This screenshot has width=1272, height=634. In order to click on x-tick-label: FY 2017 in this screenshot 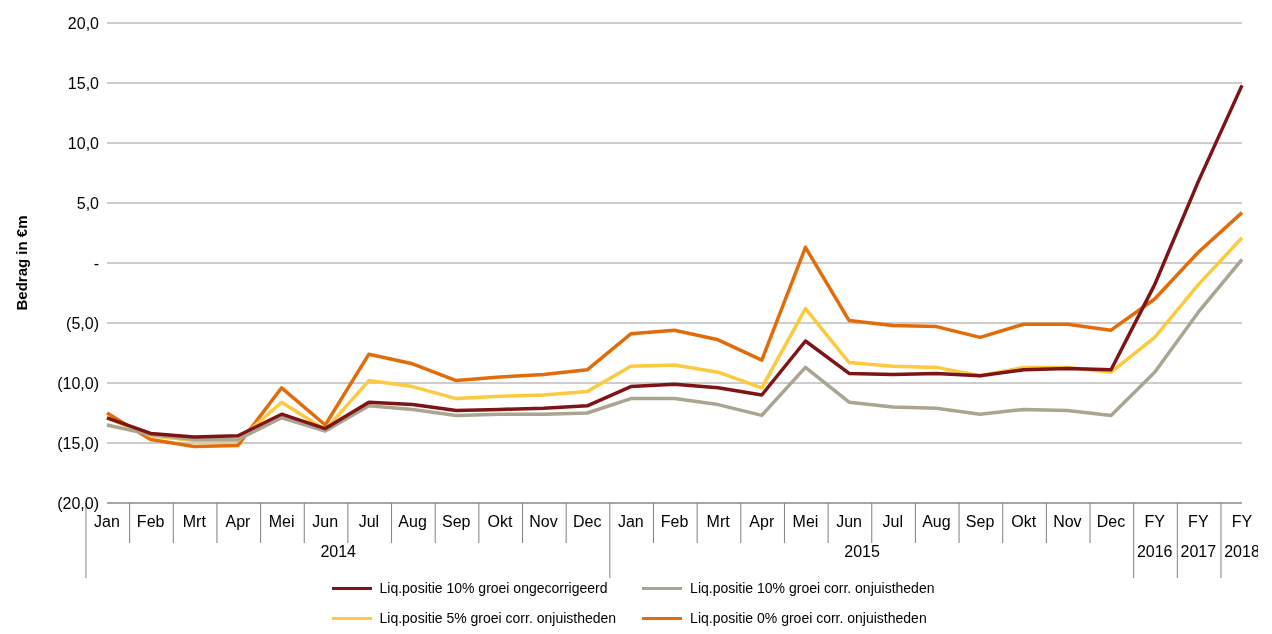, I will do `click(1198, 536)`.